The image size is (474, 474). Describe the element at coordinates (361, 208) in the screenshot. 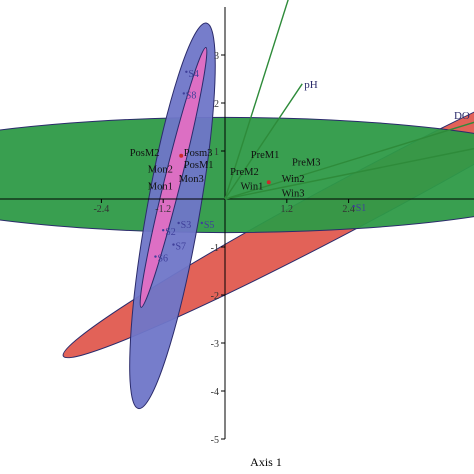

I see `site-label: S1` at that location.